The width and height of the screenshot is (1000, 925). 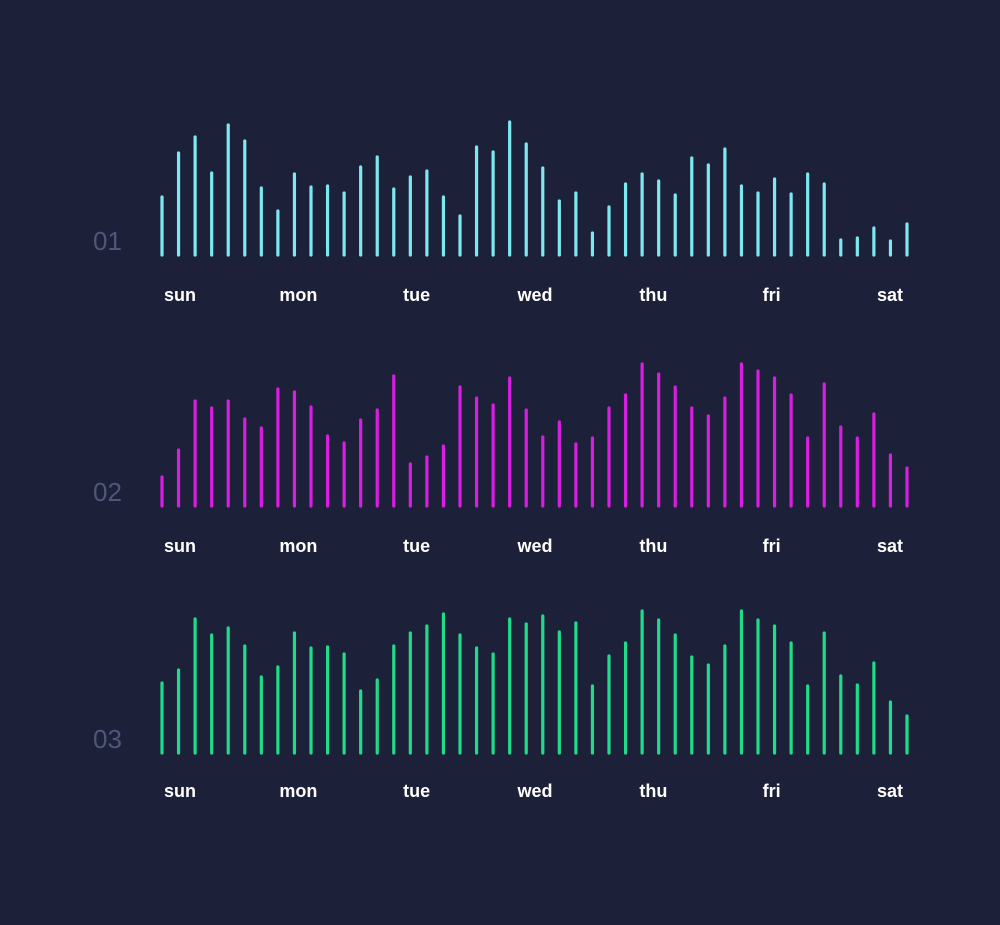 I want to click on chart-number: 03, so click(x=107, y=739).